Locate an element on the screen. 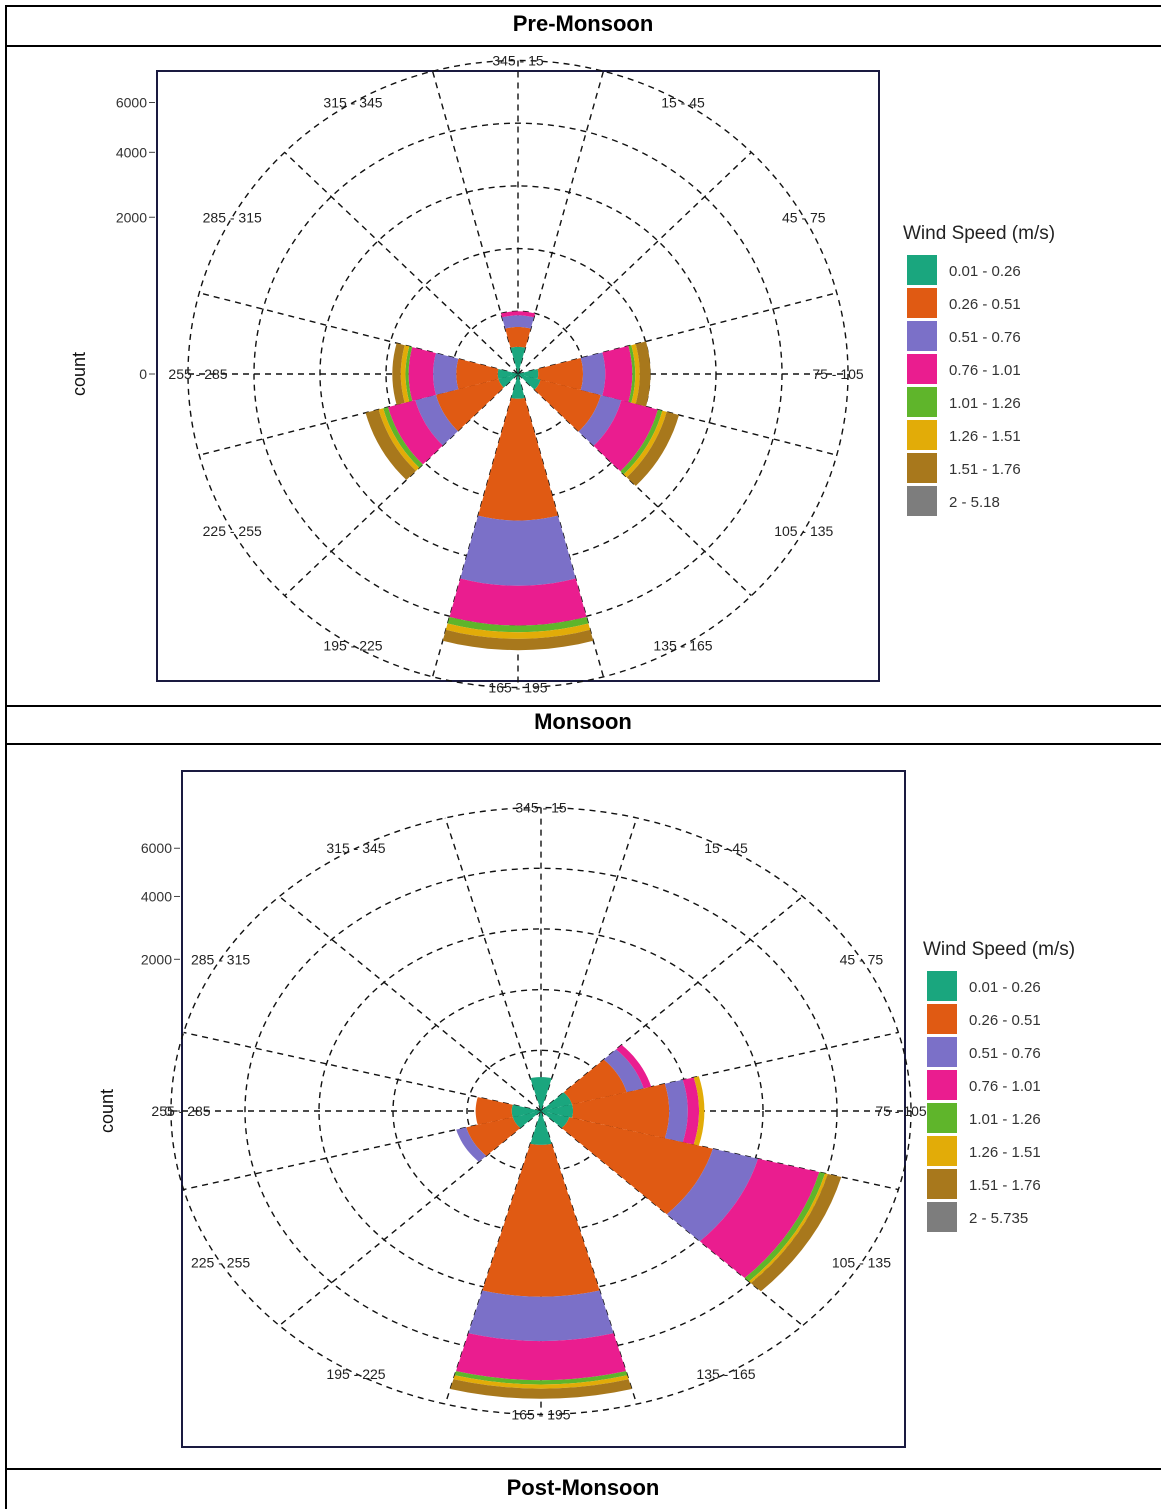 The height and width of the screenshot is (1509, 1161). y-tick-label: 6000 is located at coordinates (131, 103).